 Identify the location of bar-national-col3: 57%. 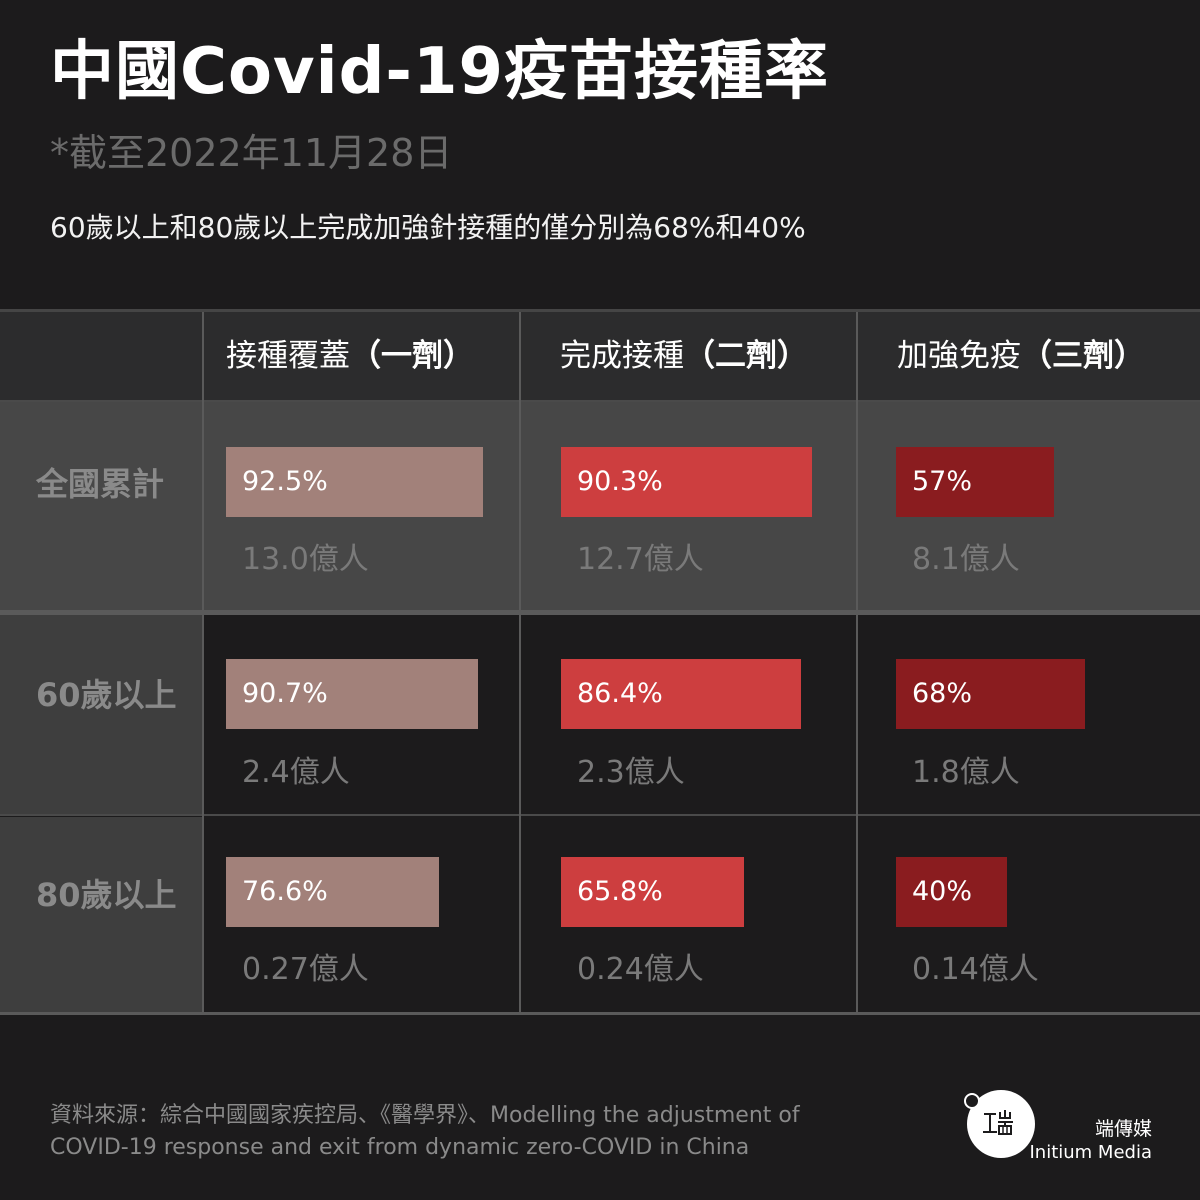
(975, 482).